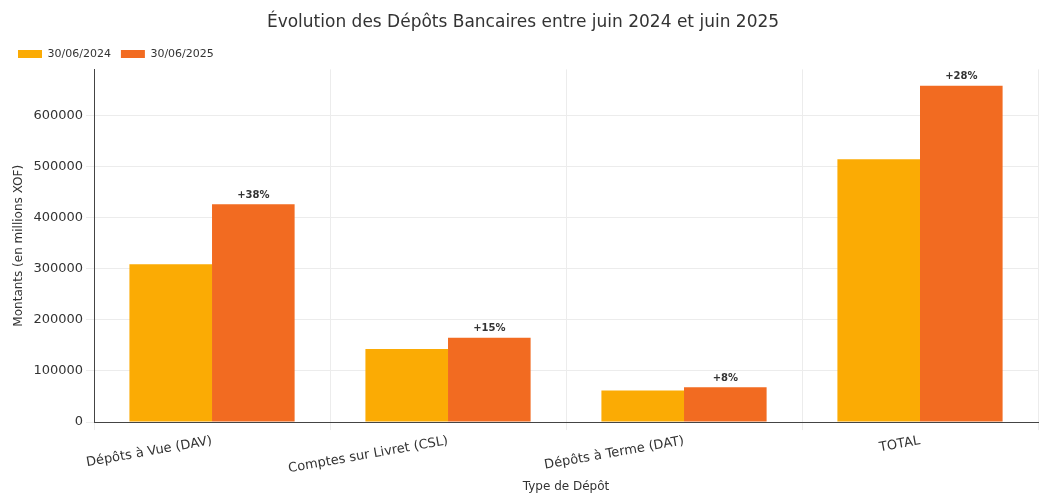 This screenshot has height=502, width=1057. Describe the element at coordinates (565, 485) in the screenshot. I see `x-axis-title: Type de Dépôt` at that location.